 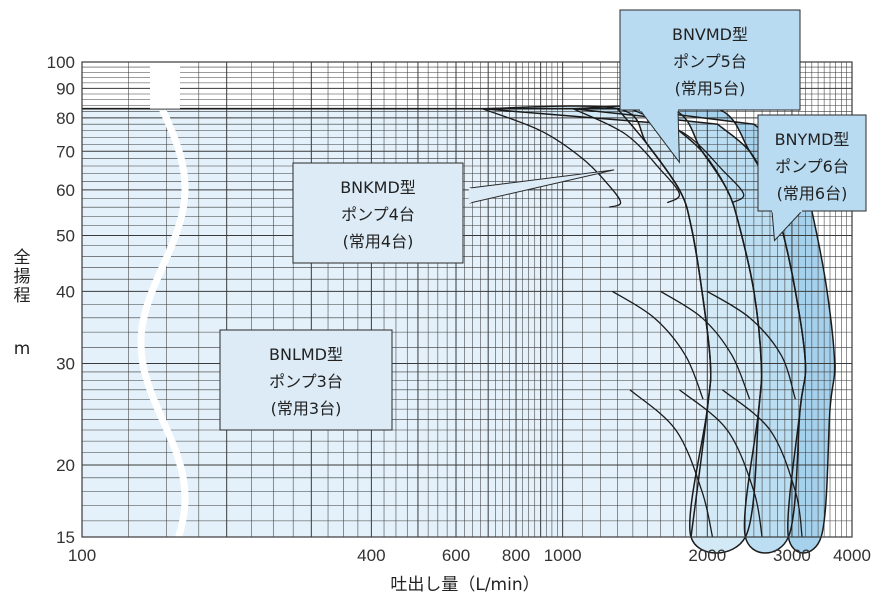 I want to click on callout-line: ポンプ4台, so click(x=378, y=214).